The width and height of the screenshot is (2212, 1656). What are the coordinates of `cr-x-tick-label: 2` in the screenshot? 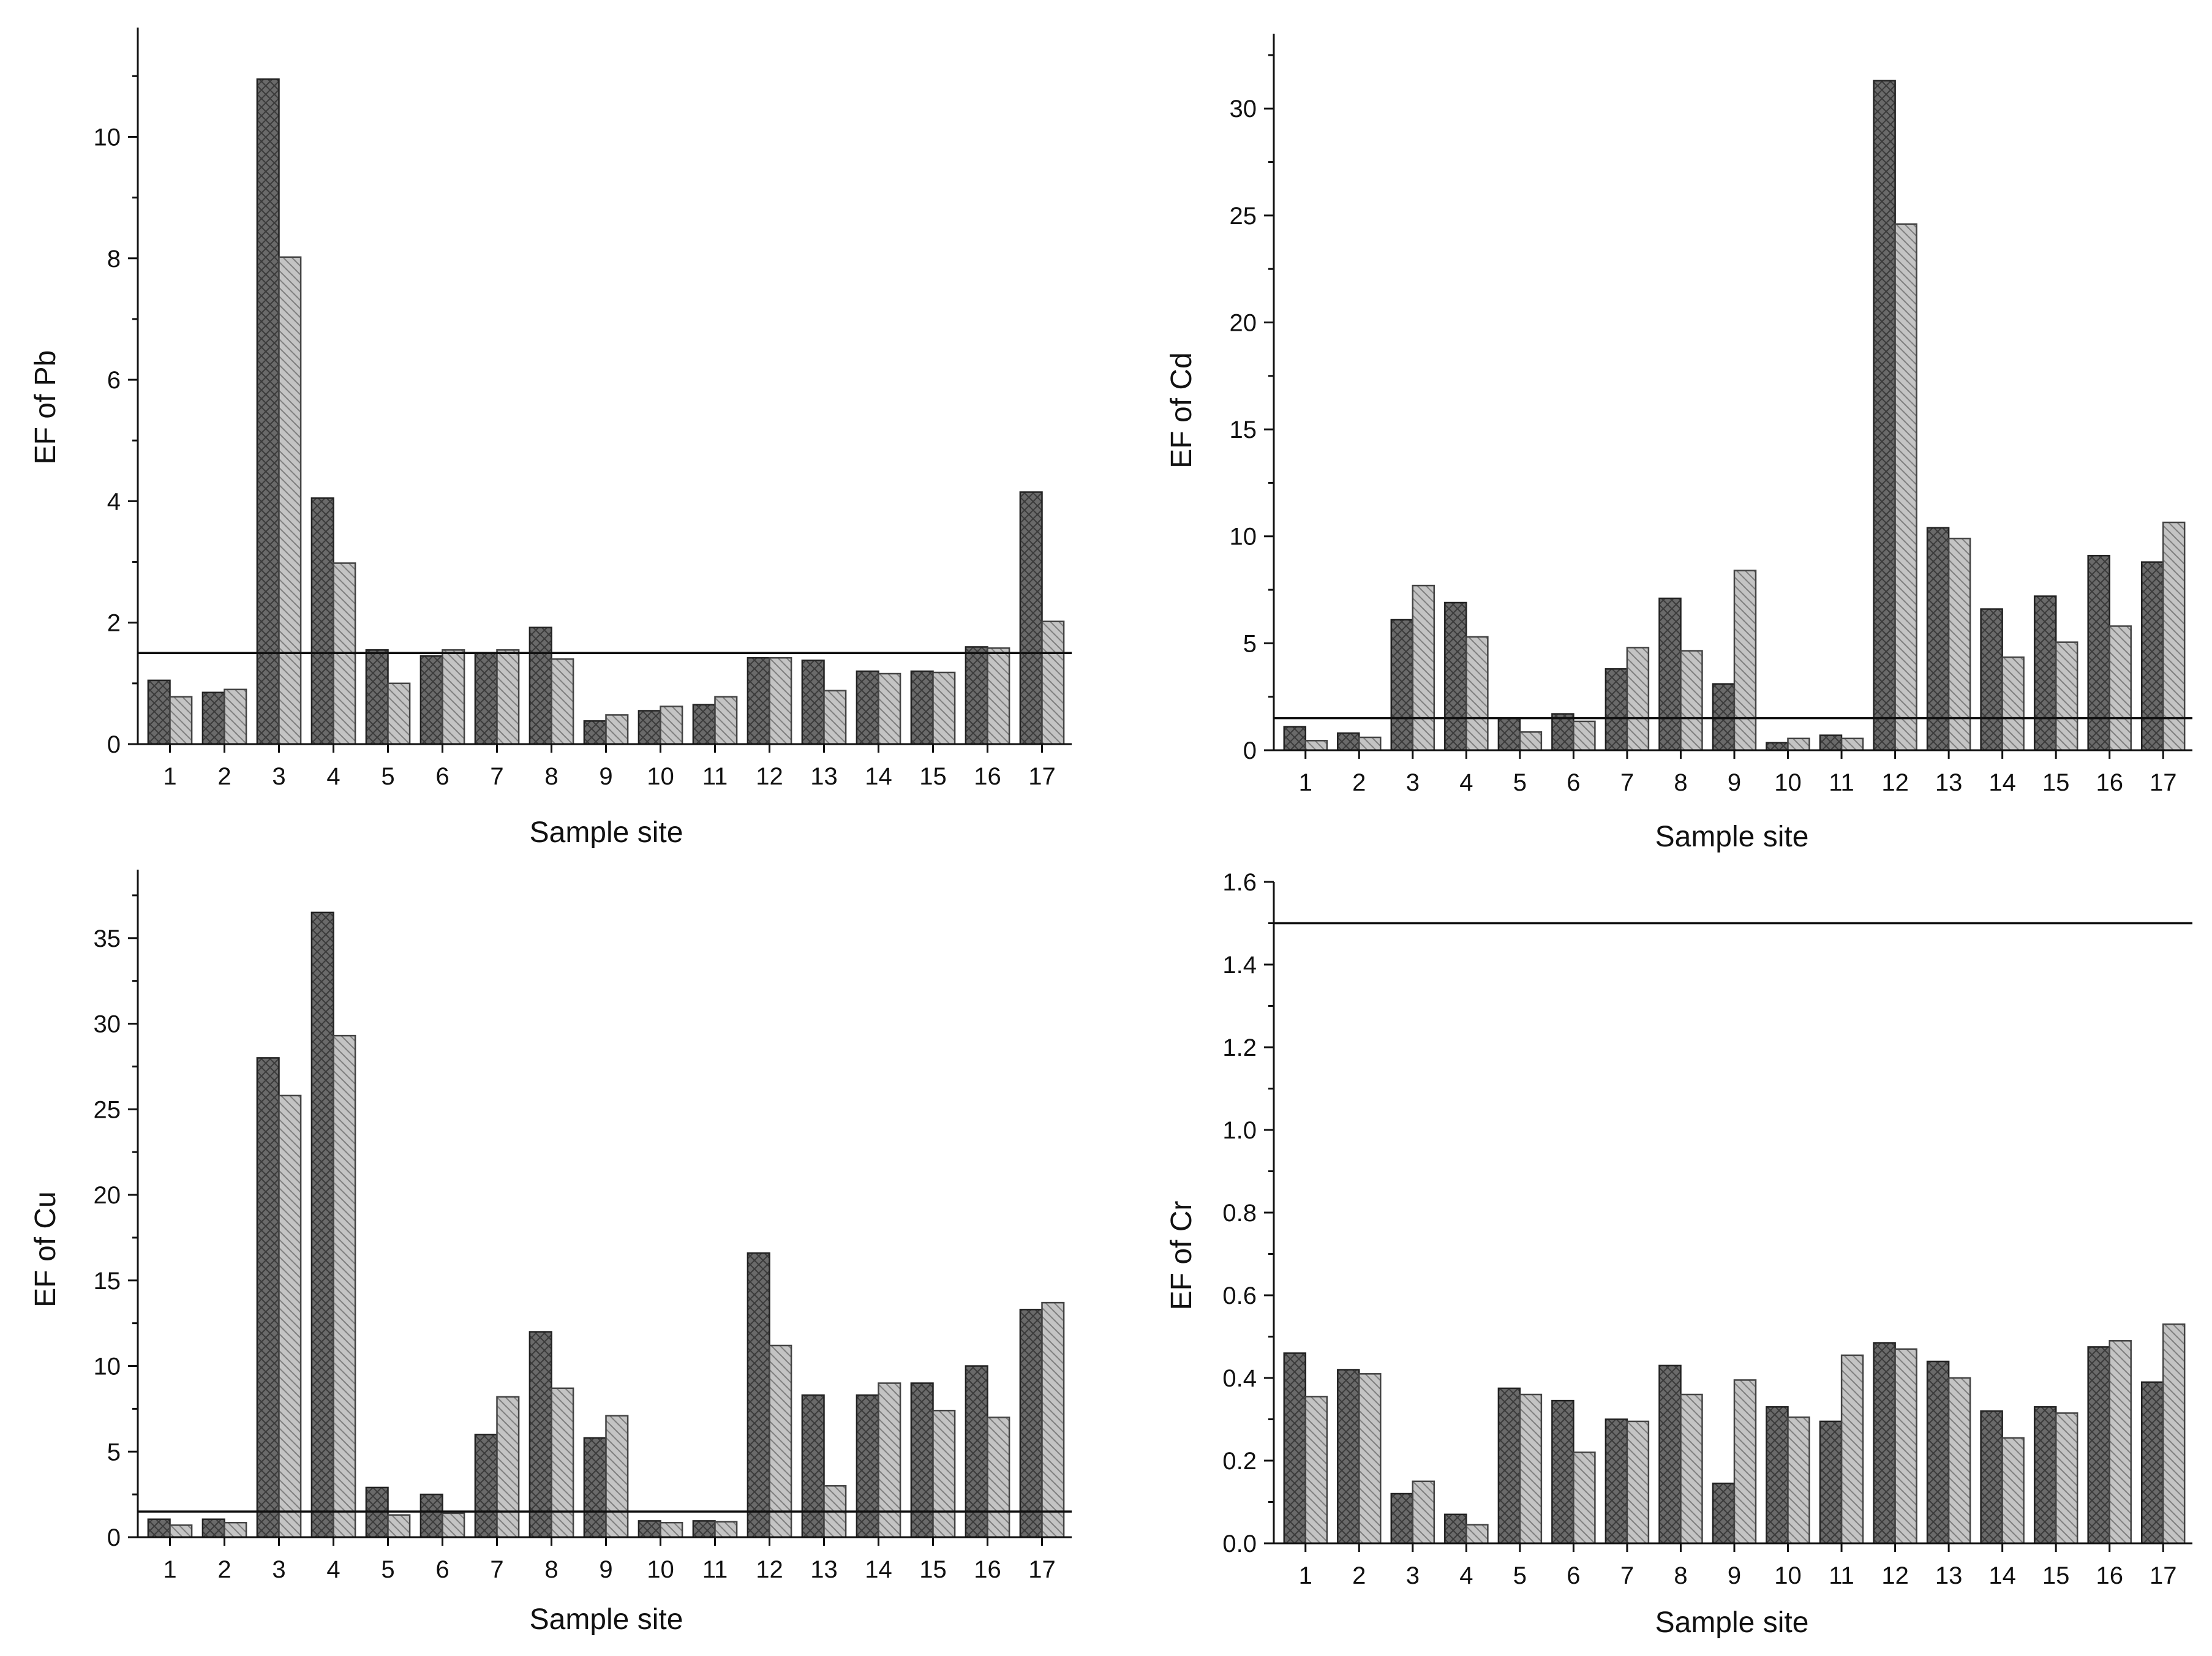 It's located at (1359, 1575).